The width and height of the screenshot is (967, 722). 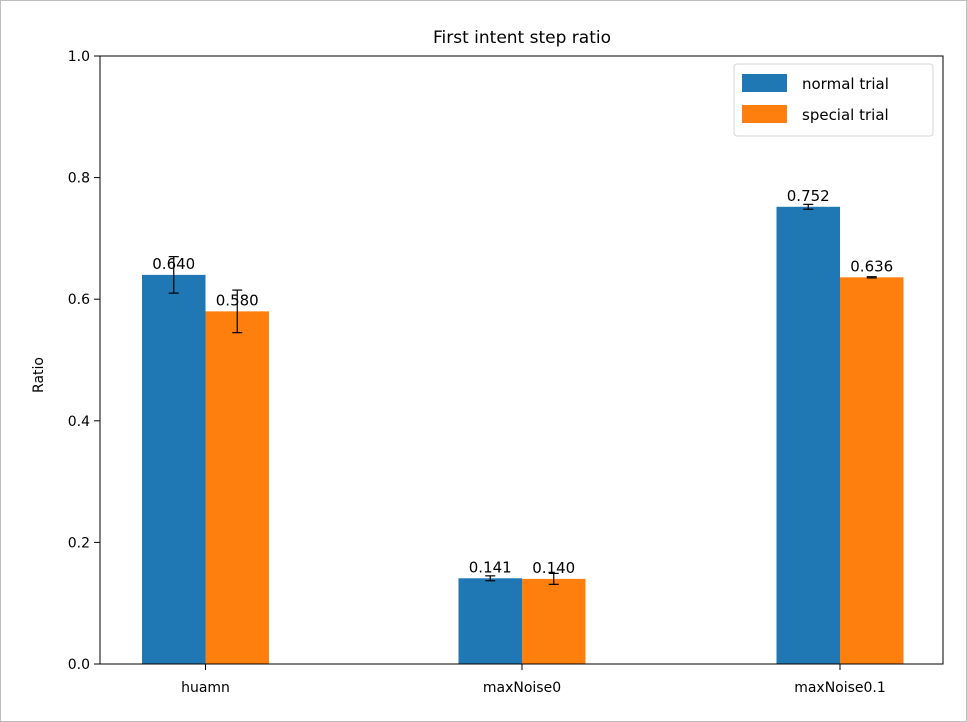 I want to click on y-tick-label: 0.6, so click(x=79, y=300).